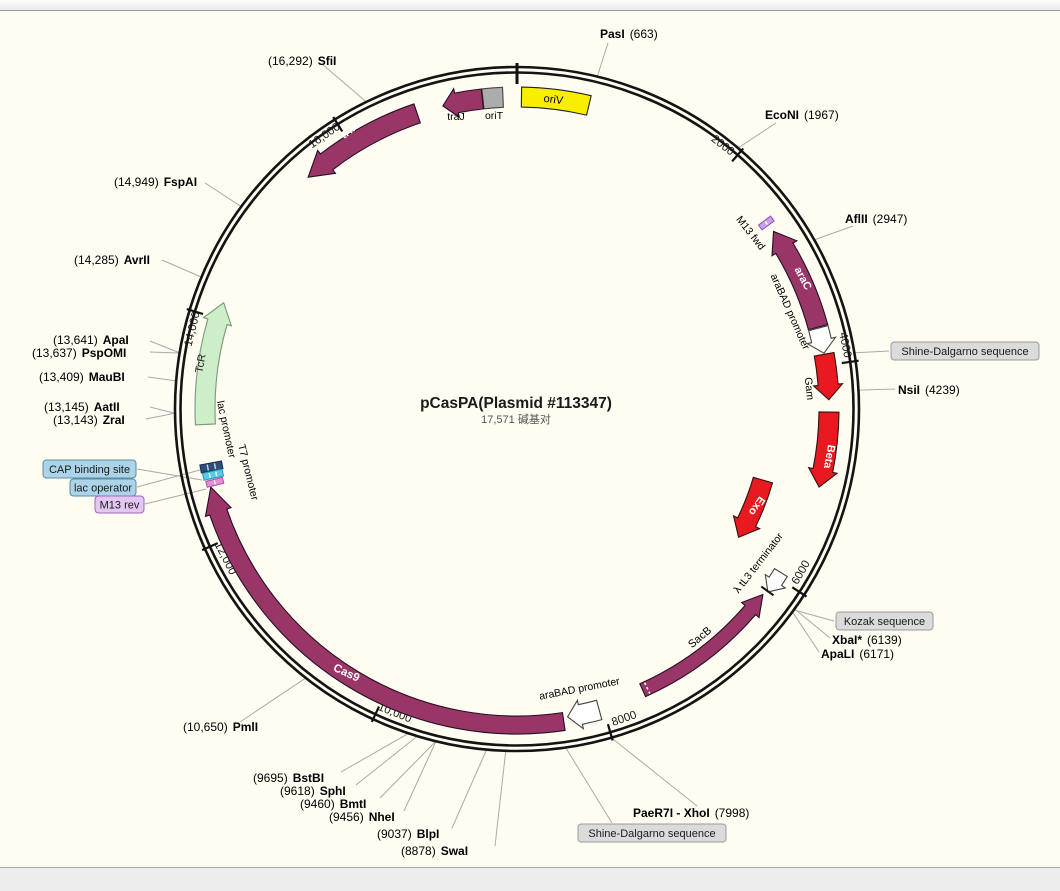 Image resolution: width=1060 pixels, height=891 pixels. I want to click on m13-fwd-marker, so click(766, 223).